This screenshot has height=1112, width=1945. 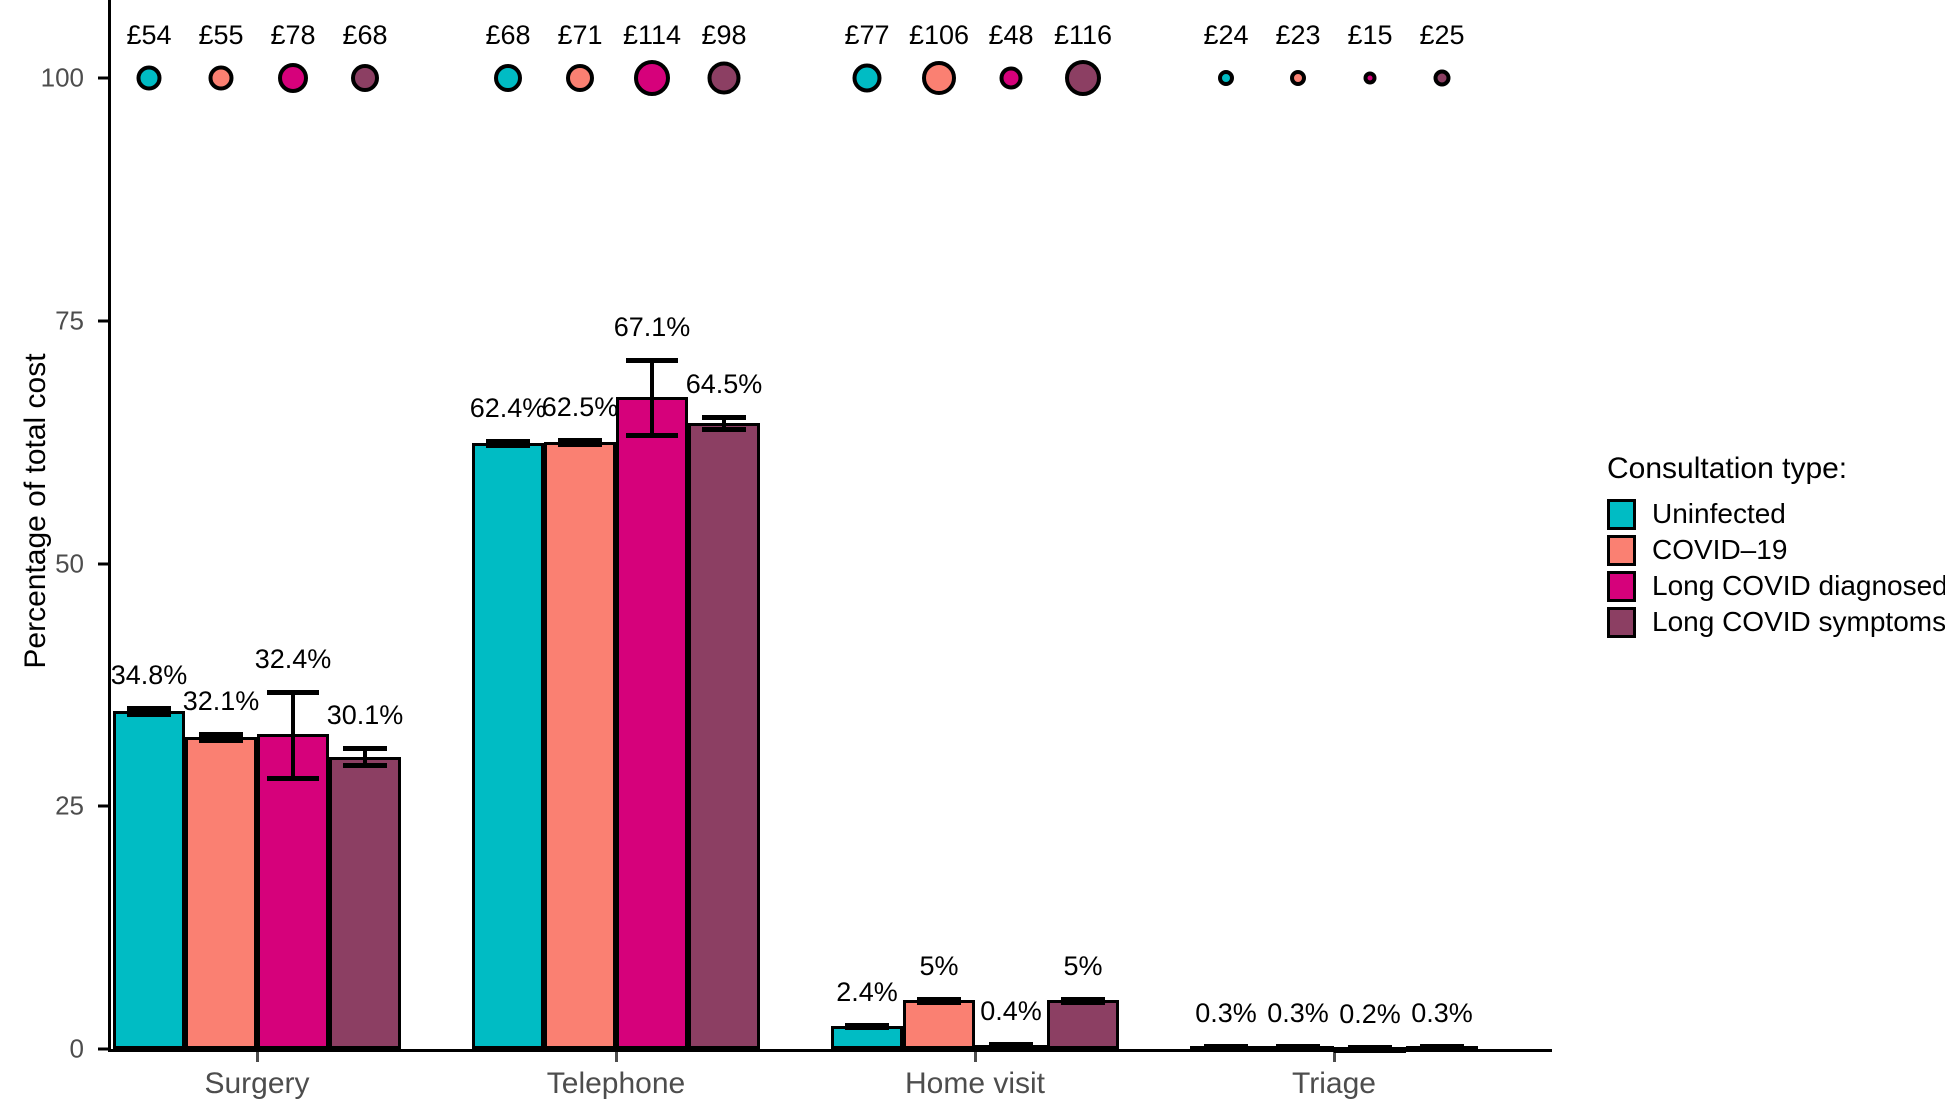 I want to click on bar-value-label: 0.2%, so click(x=1370, y=1013).